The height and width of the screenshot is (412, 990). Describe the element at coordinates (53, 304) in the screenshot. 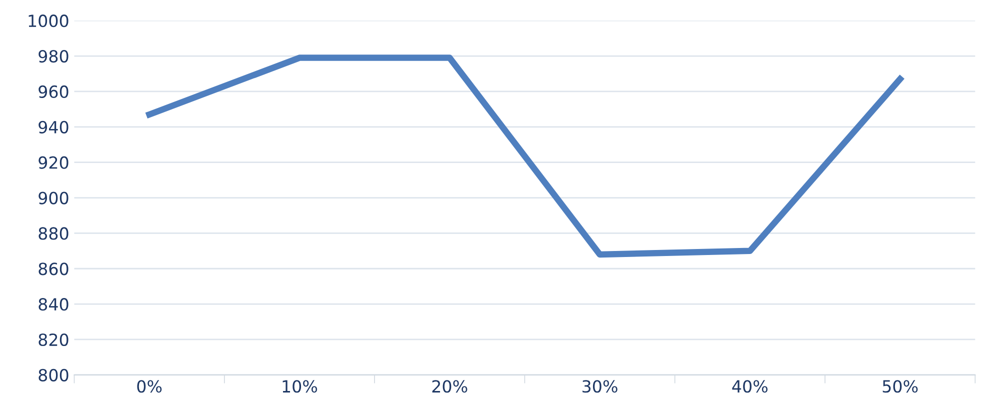

I see `y-tick-label: 840` at that location.